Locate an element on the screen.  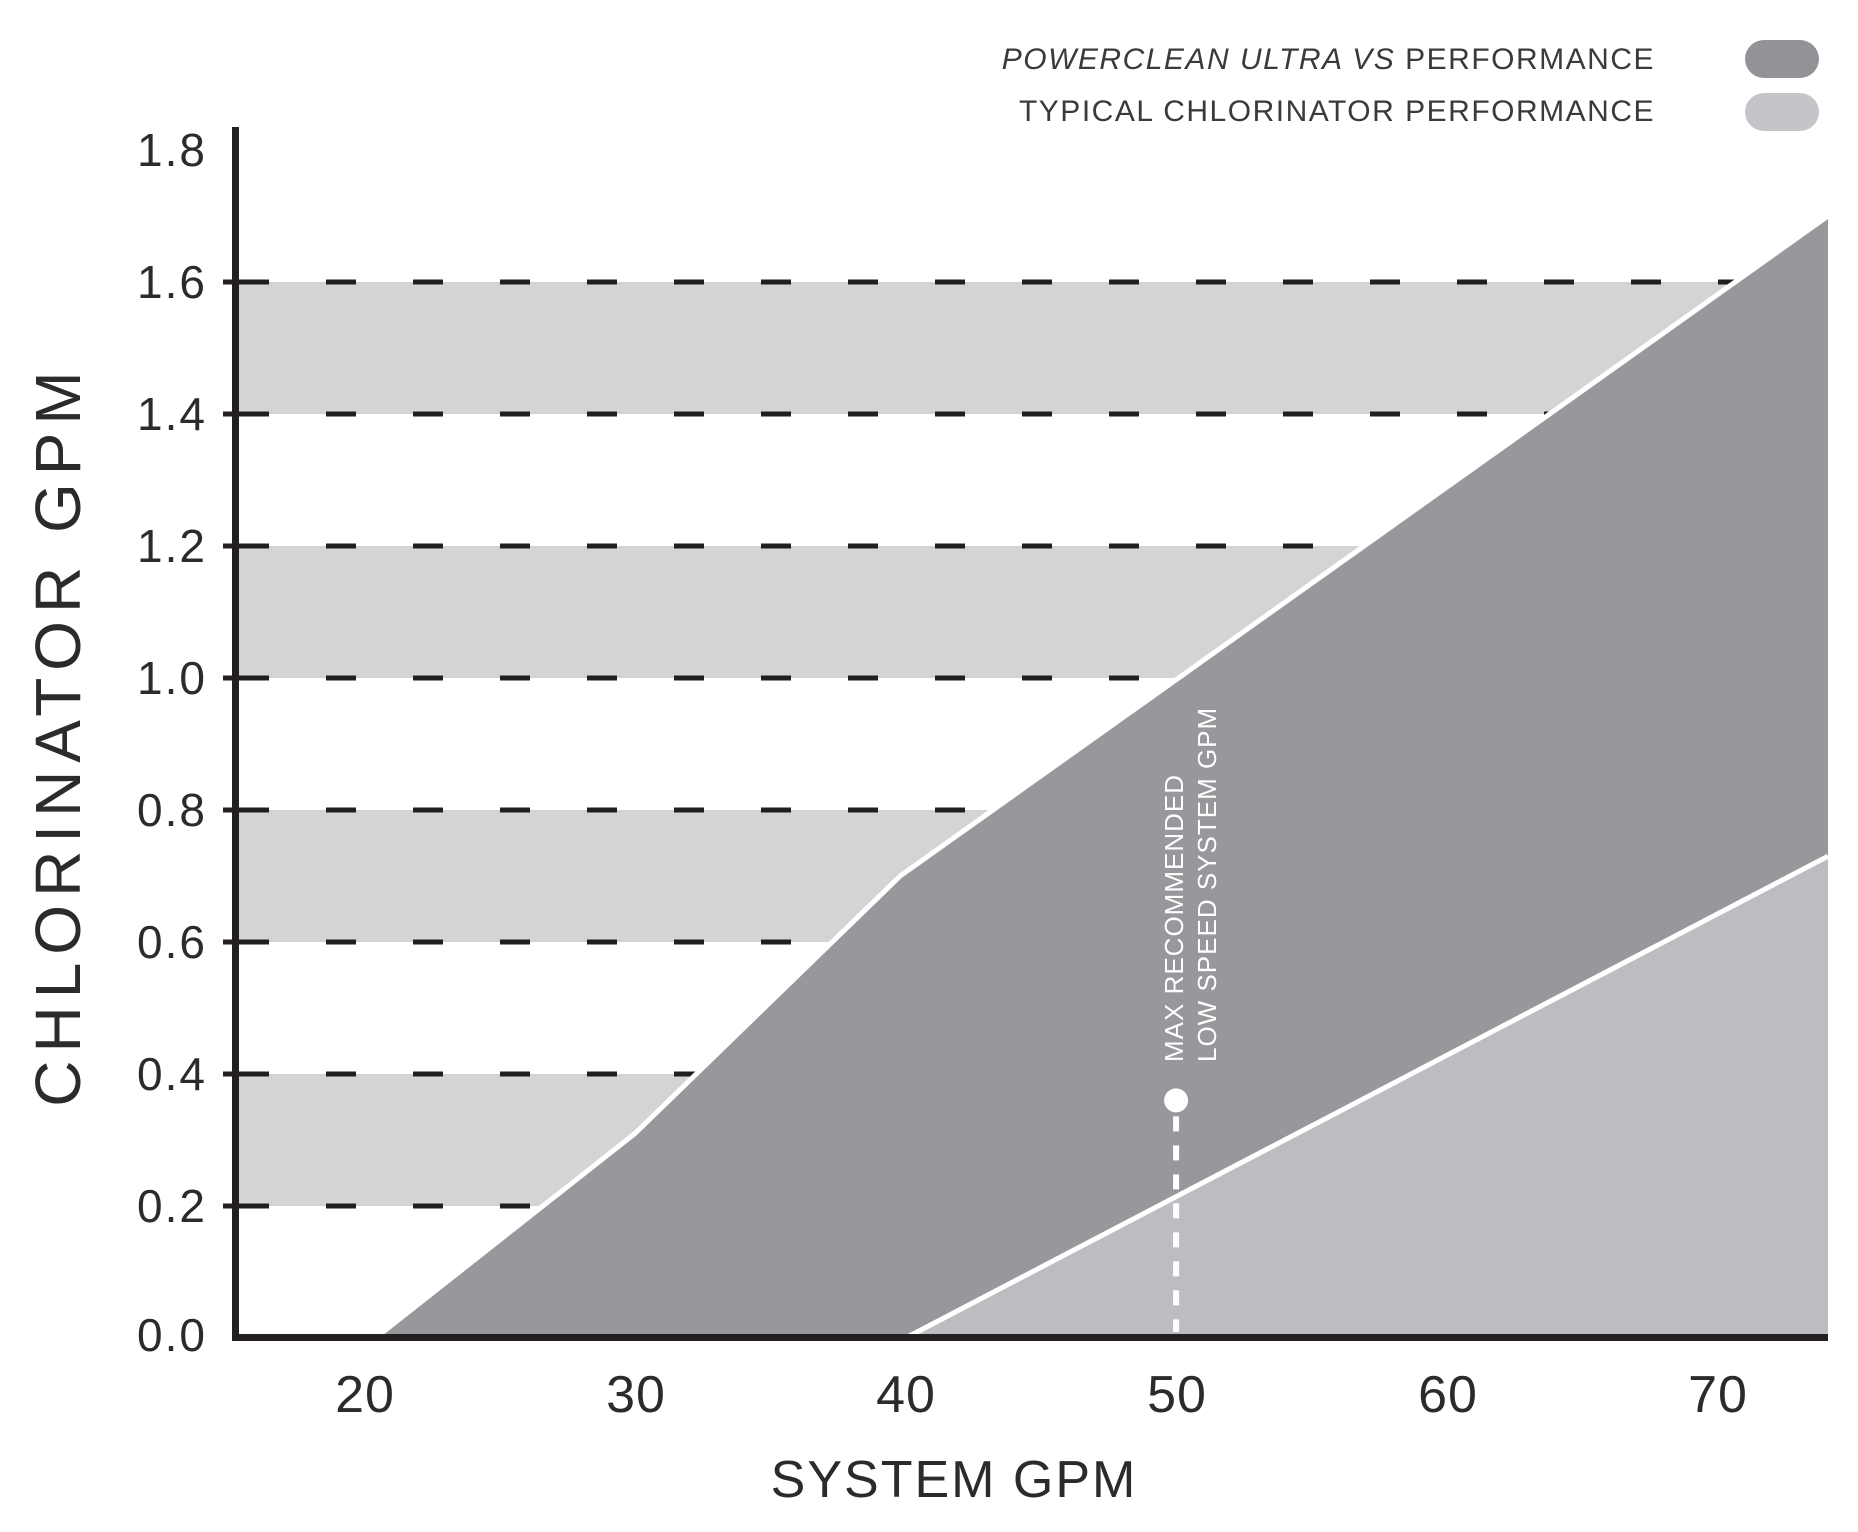
legend-entry-powerclean: POWERCLEAN ULTRA VS PERFORMANCE is located at coordinates (1227, 60).